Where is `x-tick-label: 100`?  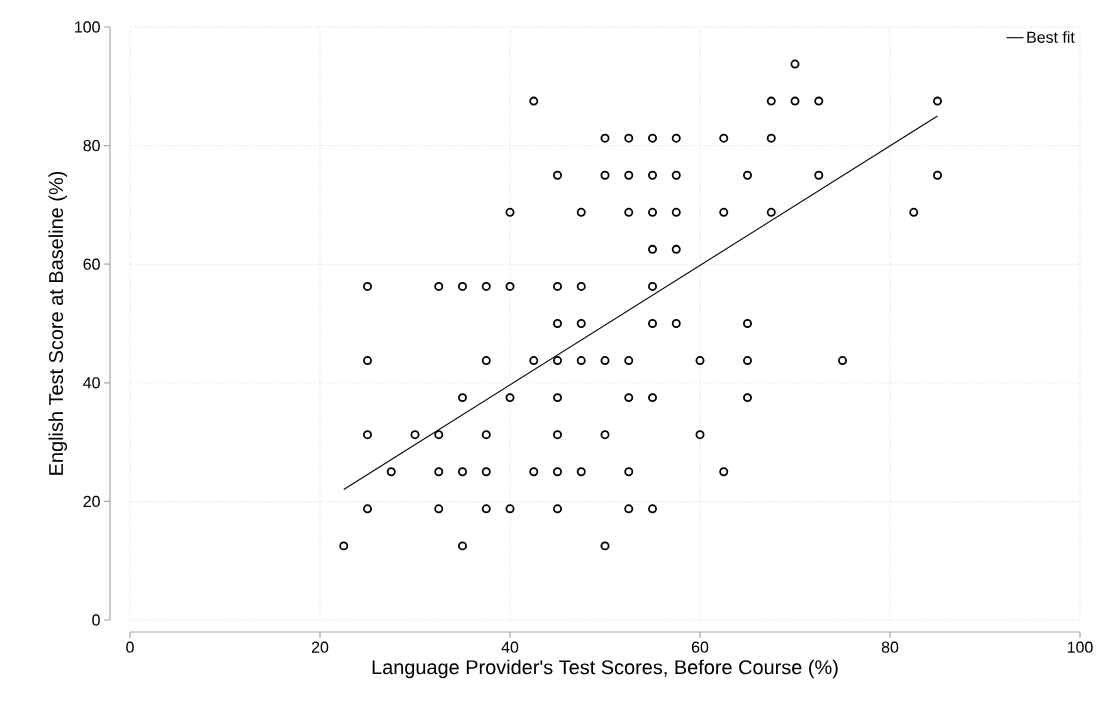 x-tick-label: 100 is located at coordinates (1080, 647).